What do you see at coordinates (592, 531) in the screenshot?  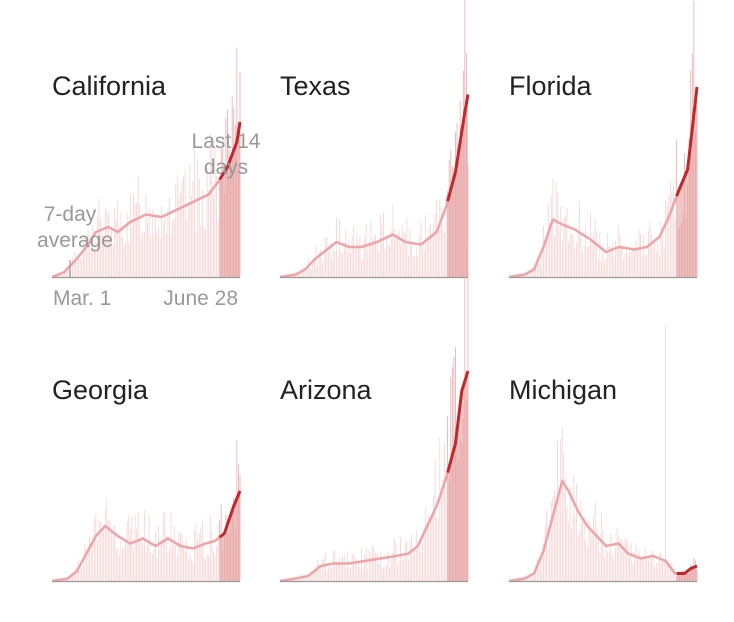 I see `avg-line` at bounding box center [592, 531].